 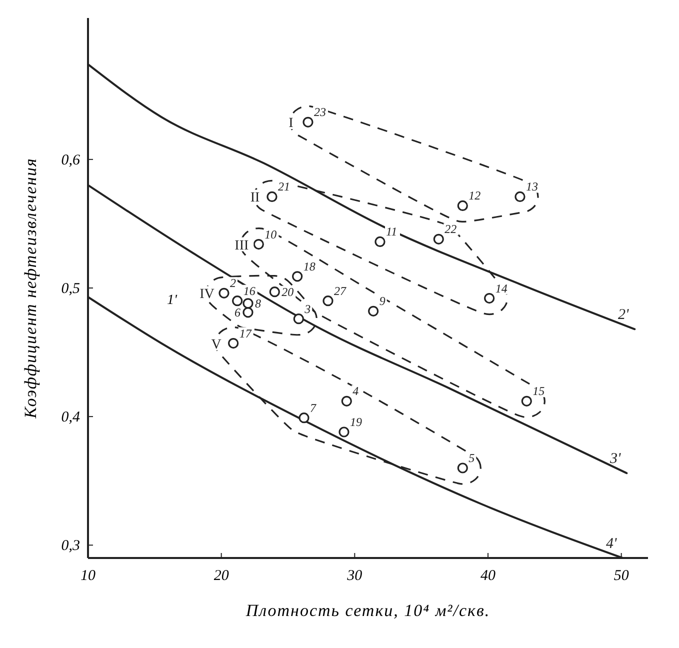 What do you see at coordinates (320, 112) in the screenshot?
I see `annotation: 23` at bounding box center [320, 112].